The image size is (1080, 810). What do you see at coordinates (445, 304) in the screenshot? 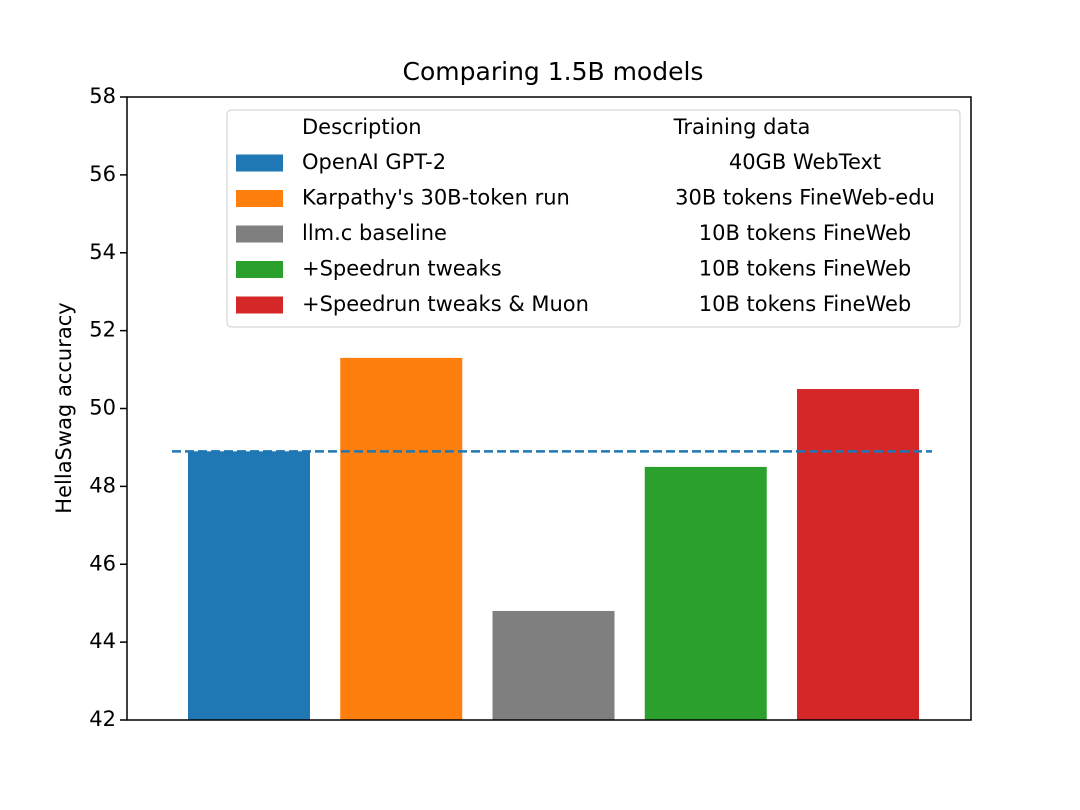
I see `legend-label: +Speedrun tweaks & Muon` at bounding box center [445, 304].